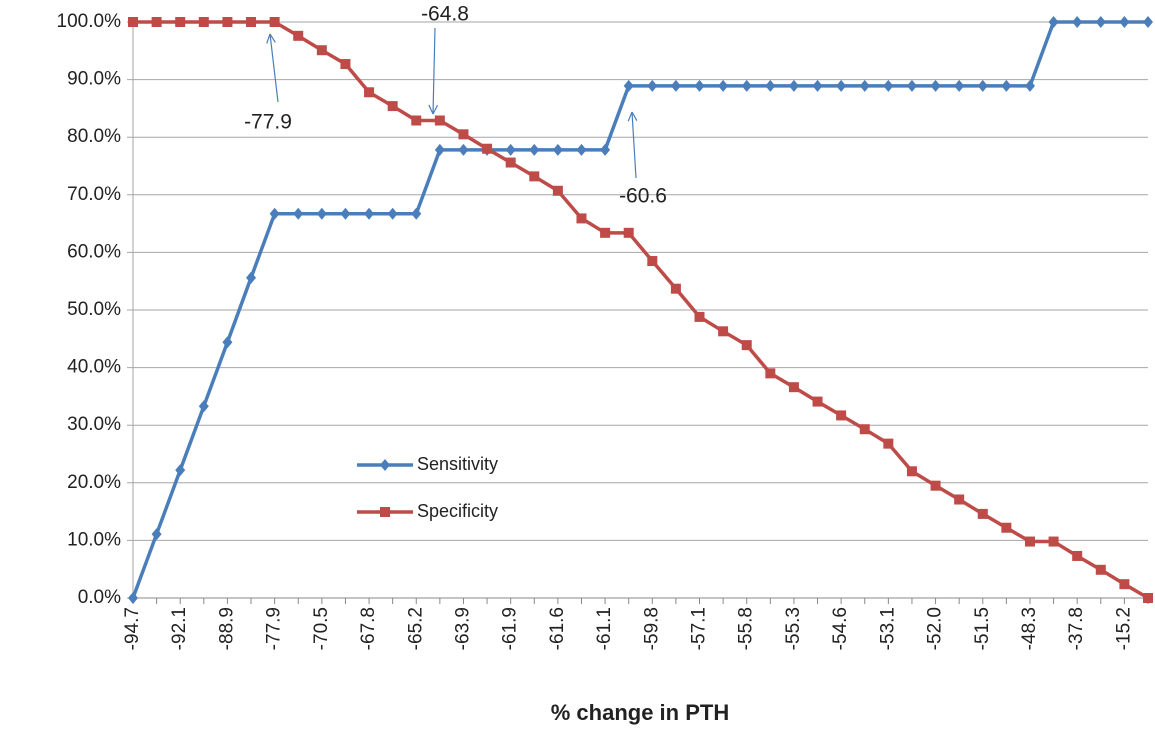  Describe the element at coordinates (94, 424) in the screenshot. I see `y-tick-label: 30.0%` at that location.